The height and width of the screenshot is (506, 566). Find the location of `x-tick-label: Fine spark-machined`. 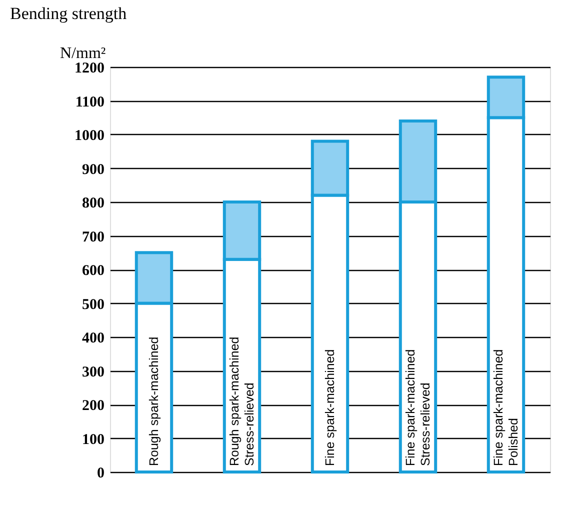

x-tick-label: Fine spark-machined is located at coordinates (330, 407).